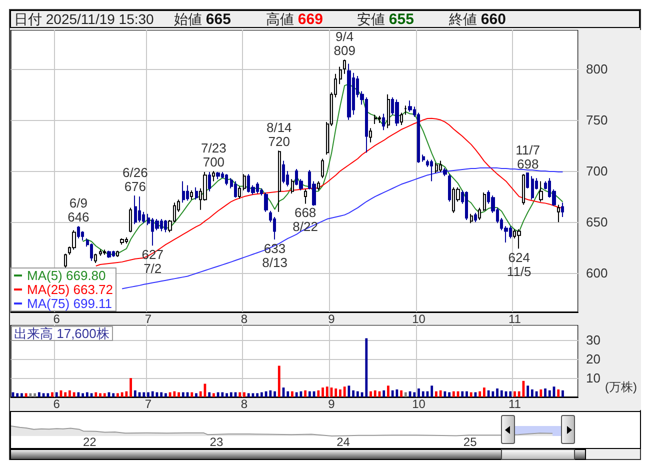 The height and width of the screenshot is (470, 653). I want to click on x-tick-label: 9, so click(332, 319).